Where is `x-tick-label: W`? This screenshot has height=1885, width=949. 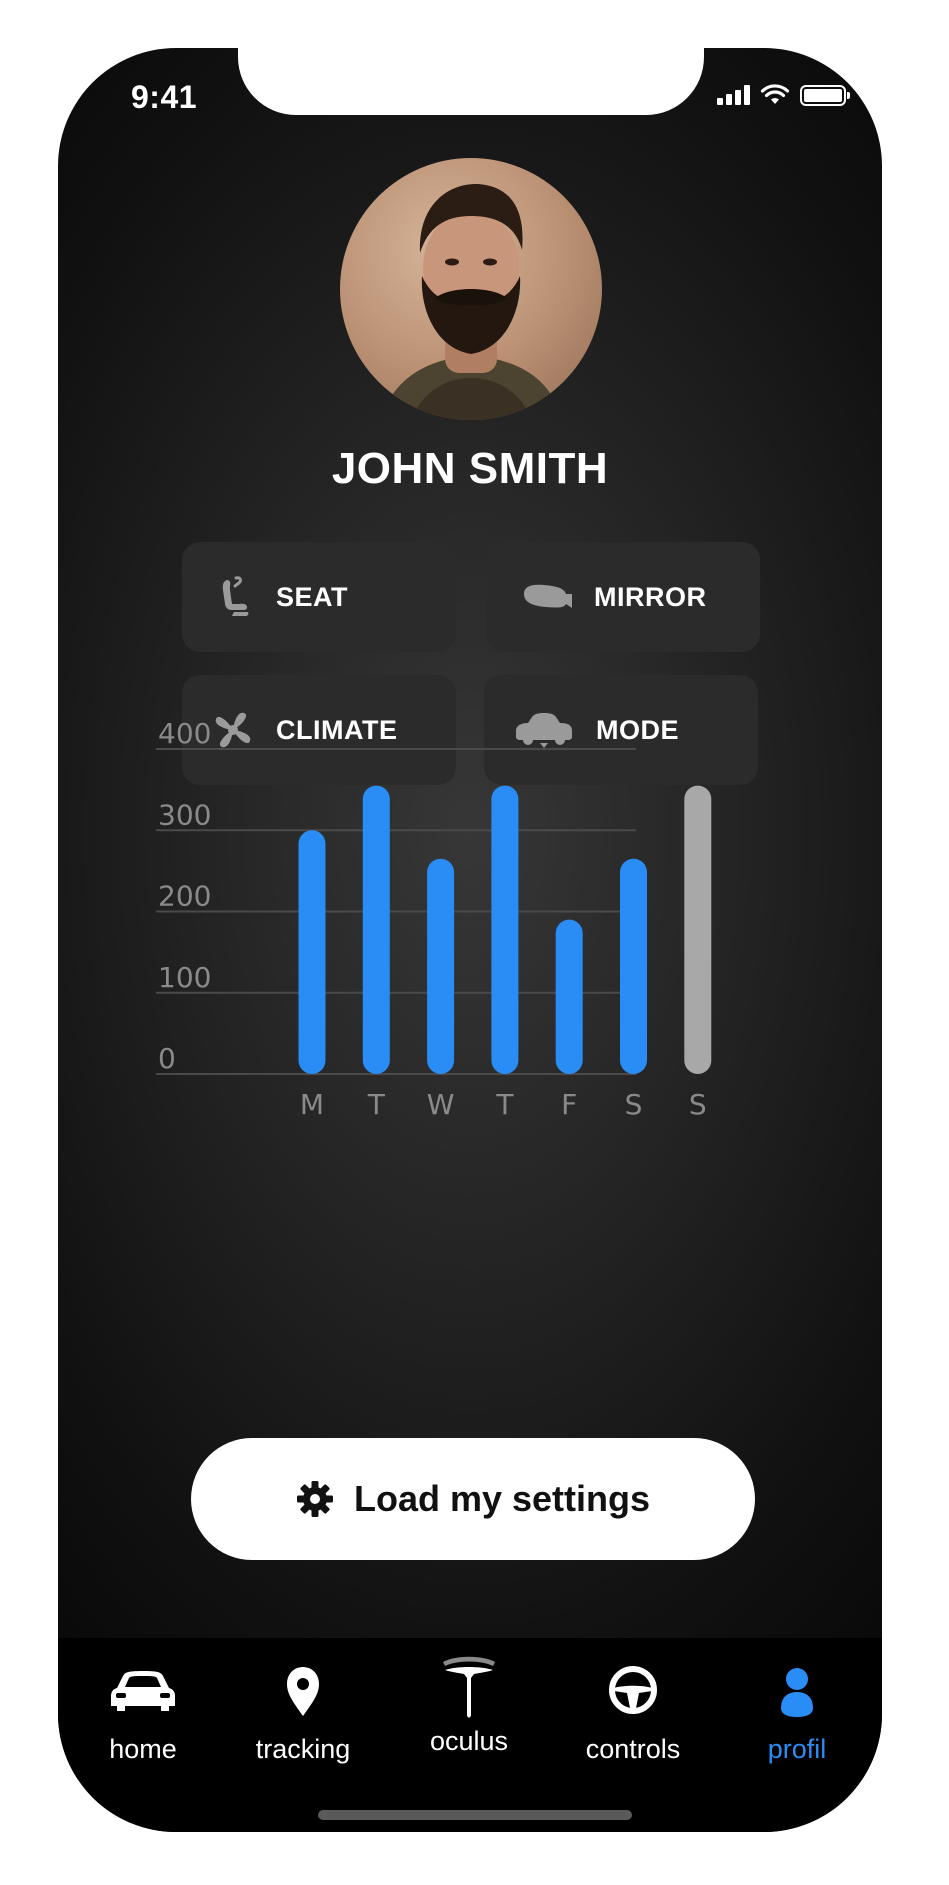
x-tick-label: W is located at coordinates (441, 1104).